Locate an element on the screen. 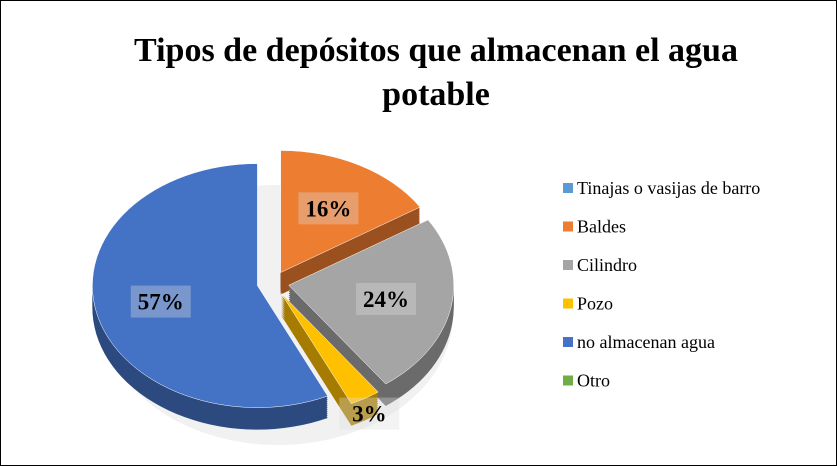 This screenshot has width=837, height=466. legend-label: Cilindro is located at coordinates (607, 265).